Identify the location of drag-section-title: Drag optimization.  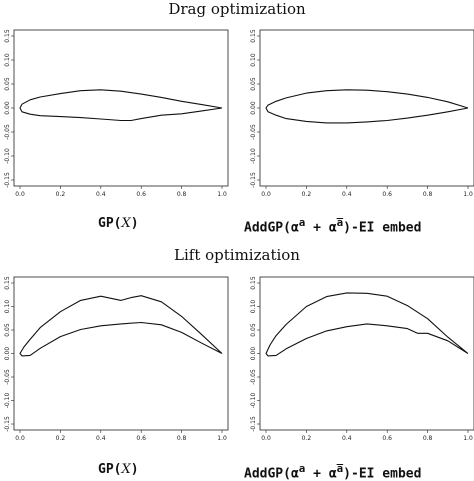
(237, 9).